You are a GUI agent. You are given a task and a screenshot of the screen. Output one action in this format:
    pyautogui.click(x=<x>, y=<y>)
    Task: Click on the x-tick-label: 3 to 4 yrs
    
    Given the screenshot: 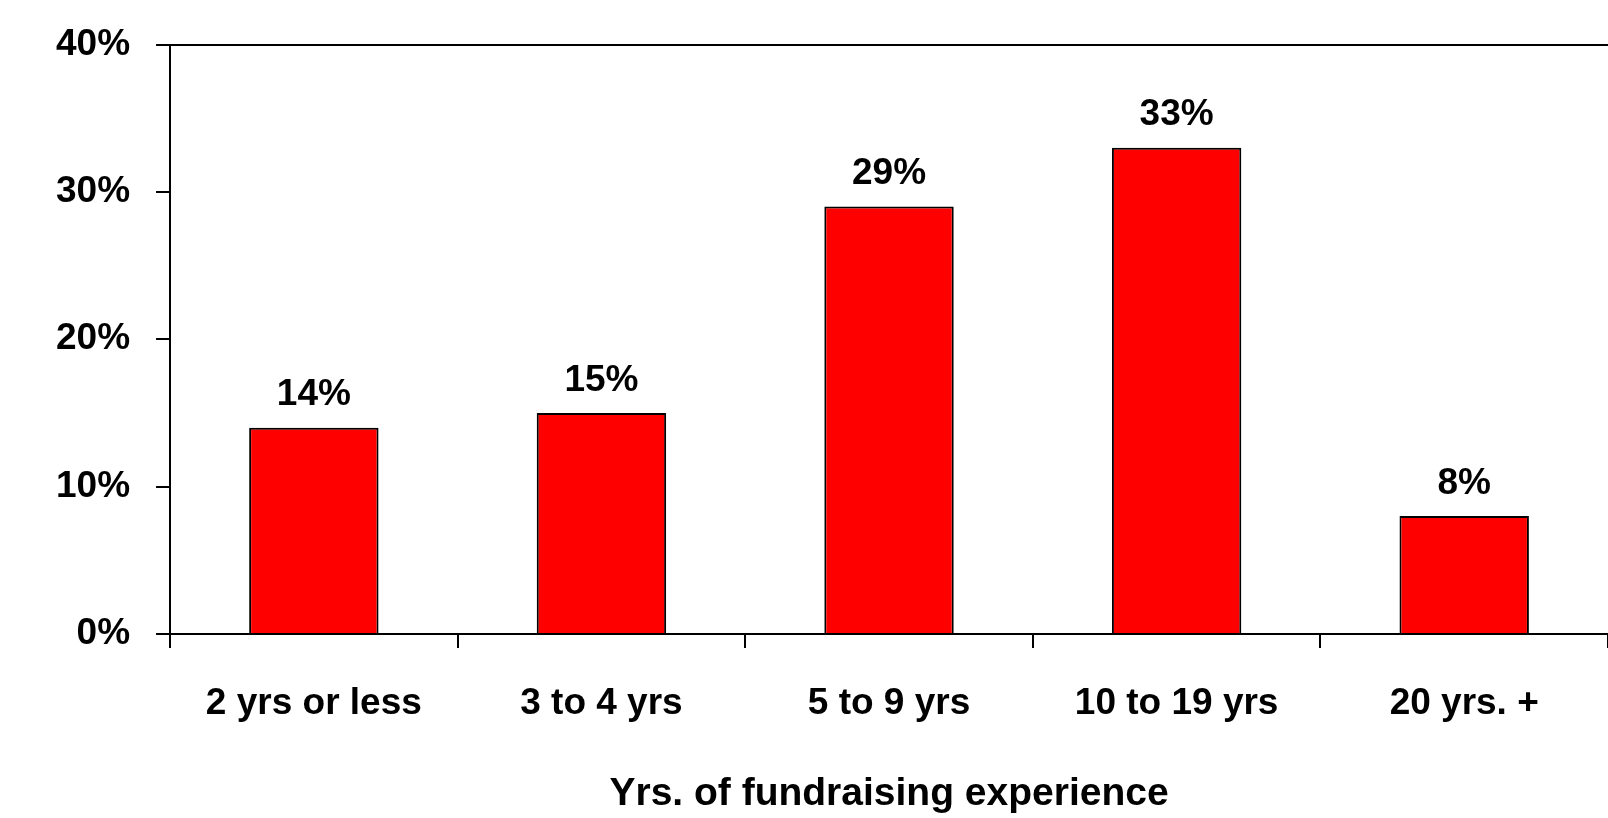 What is the action you would take?
    pyautogui.click(x=601, y=701)
    